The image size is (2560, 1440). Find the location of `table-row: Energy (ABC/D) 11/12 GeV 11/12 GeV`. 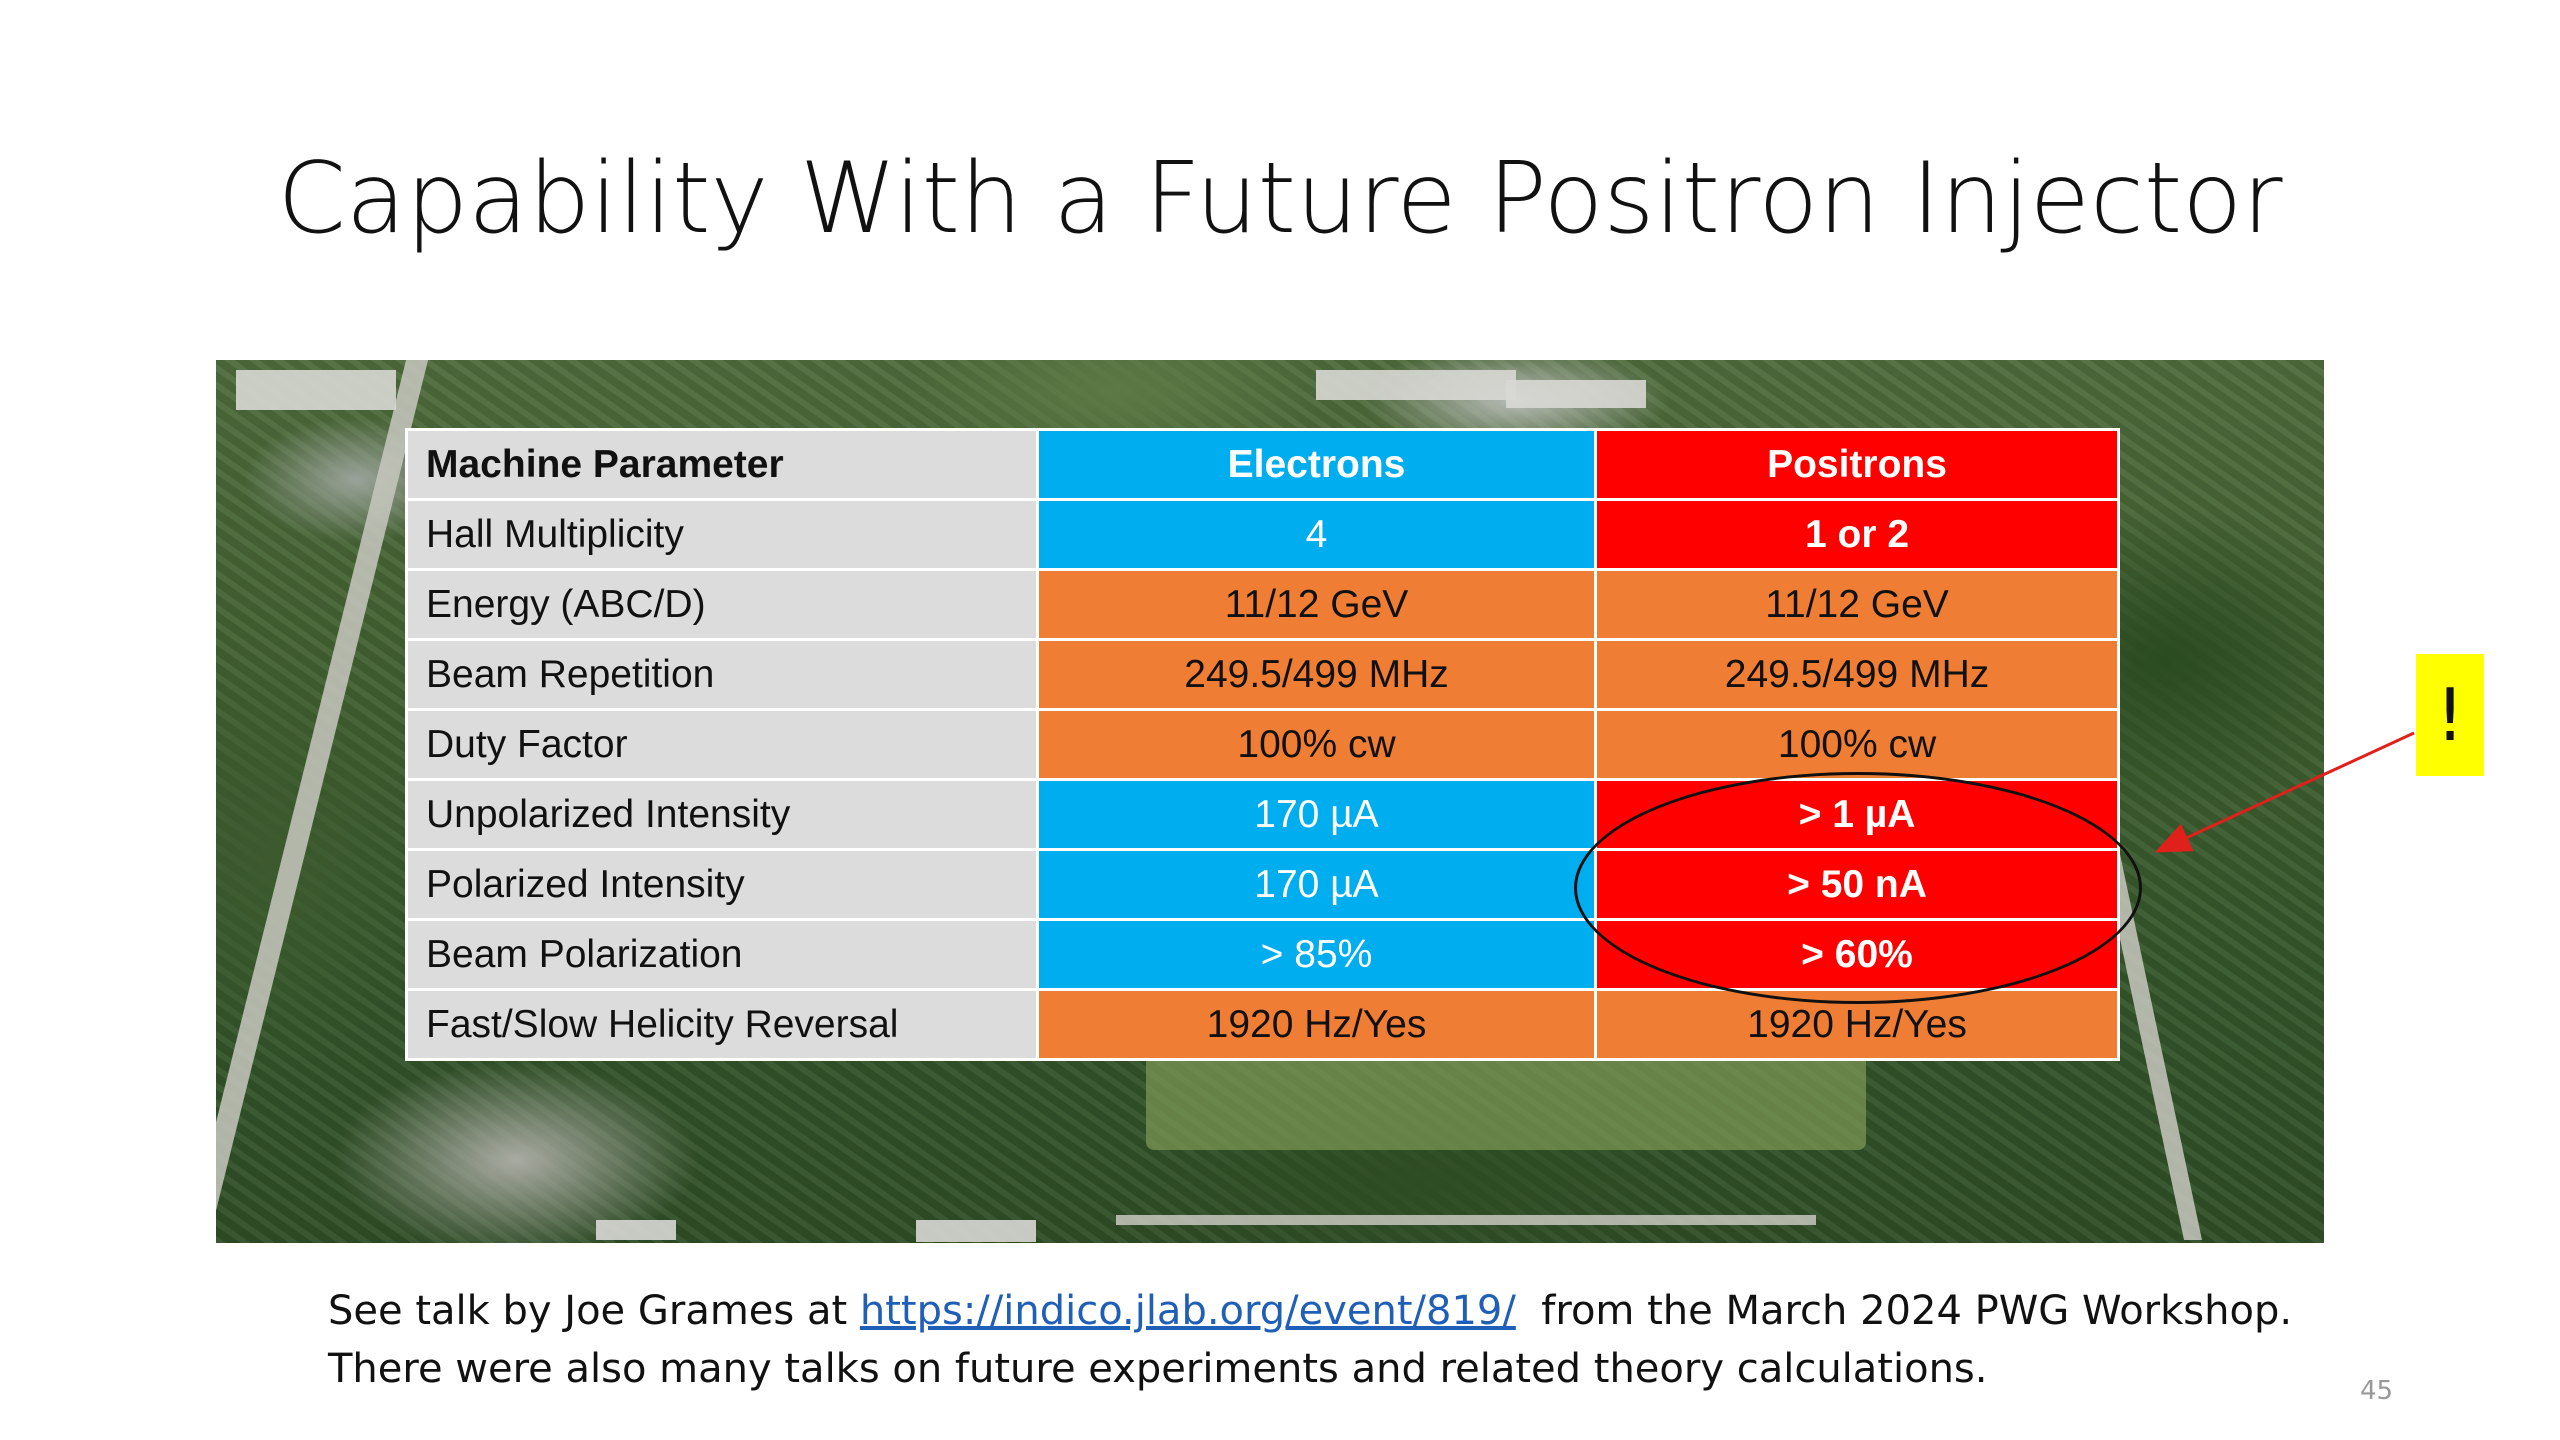

table-row: Energy (ABC/D) 11/12 GeV 11/12 GeV is located at coordinates (1262, 604).